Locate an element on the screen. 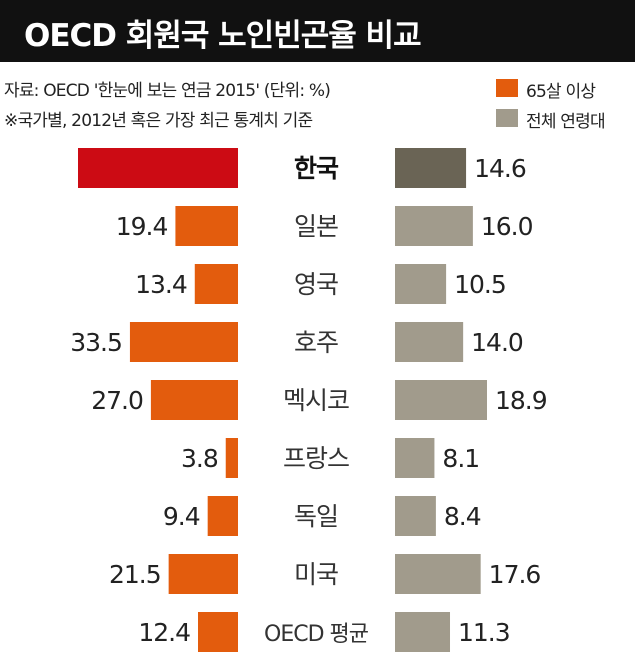 This screenshot has height=664, width=635. category-label: 미국 is located at coordinates (316, 574).